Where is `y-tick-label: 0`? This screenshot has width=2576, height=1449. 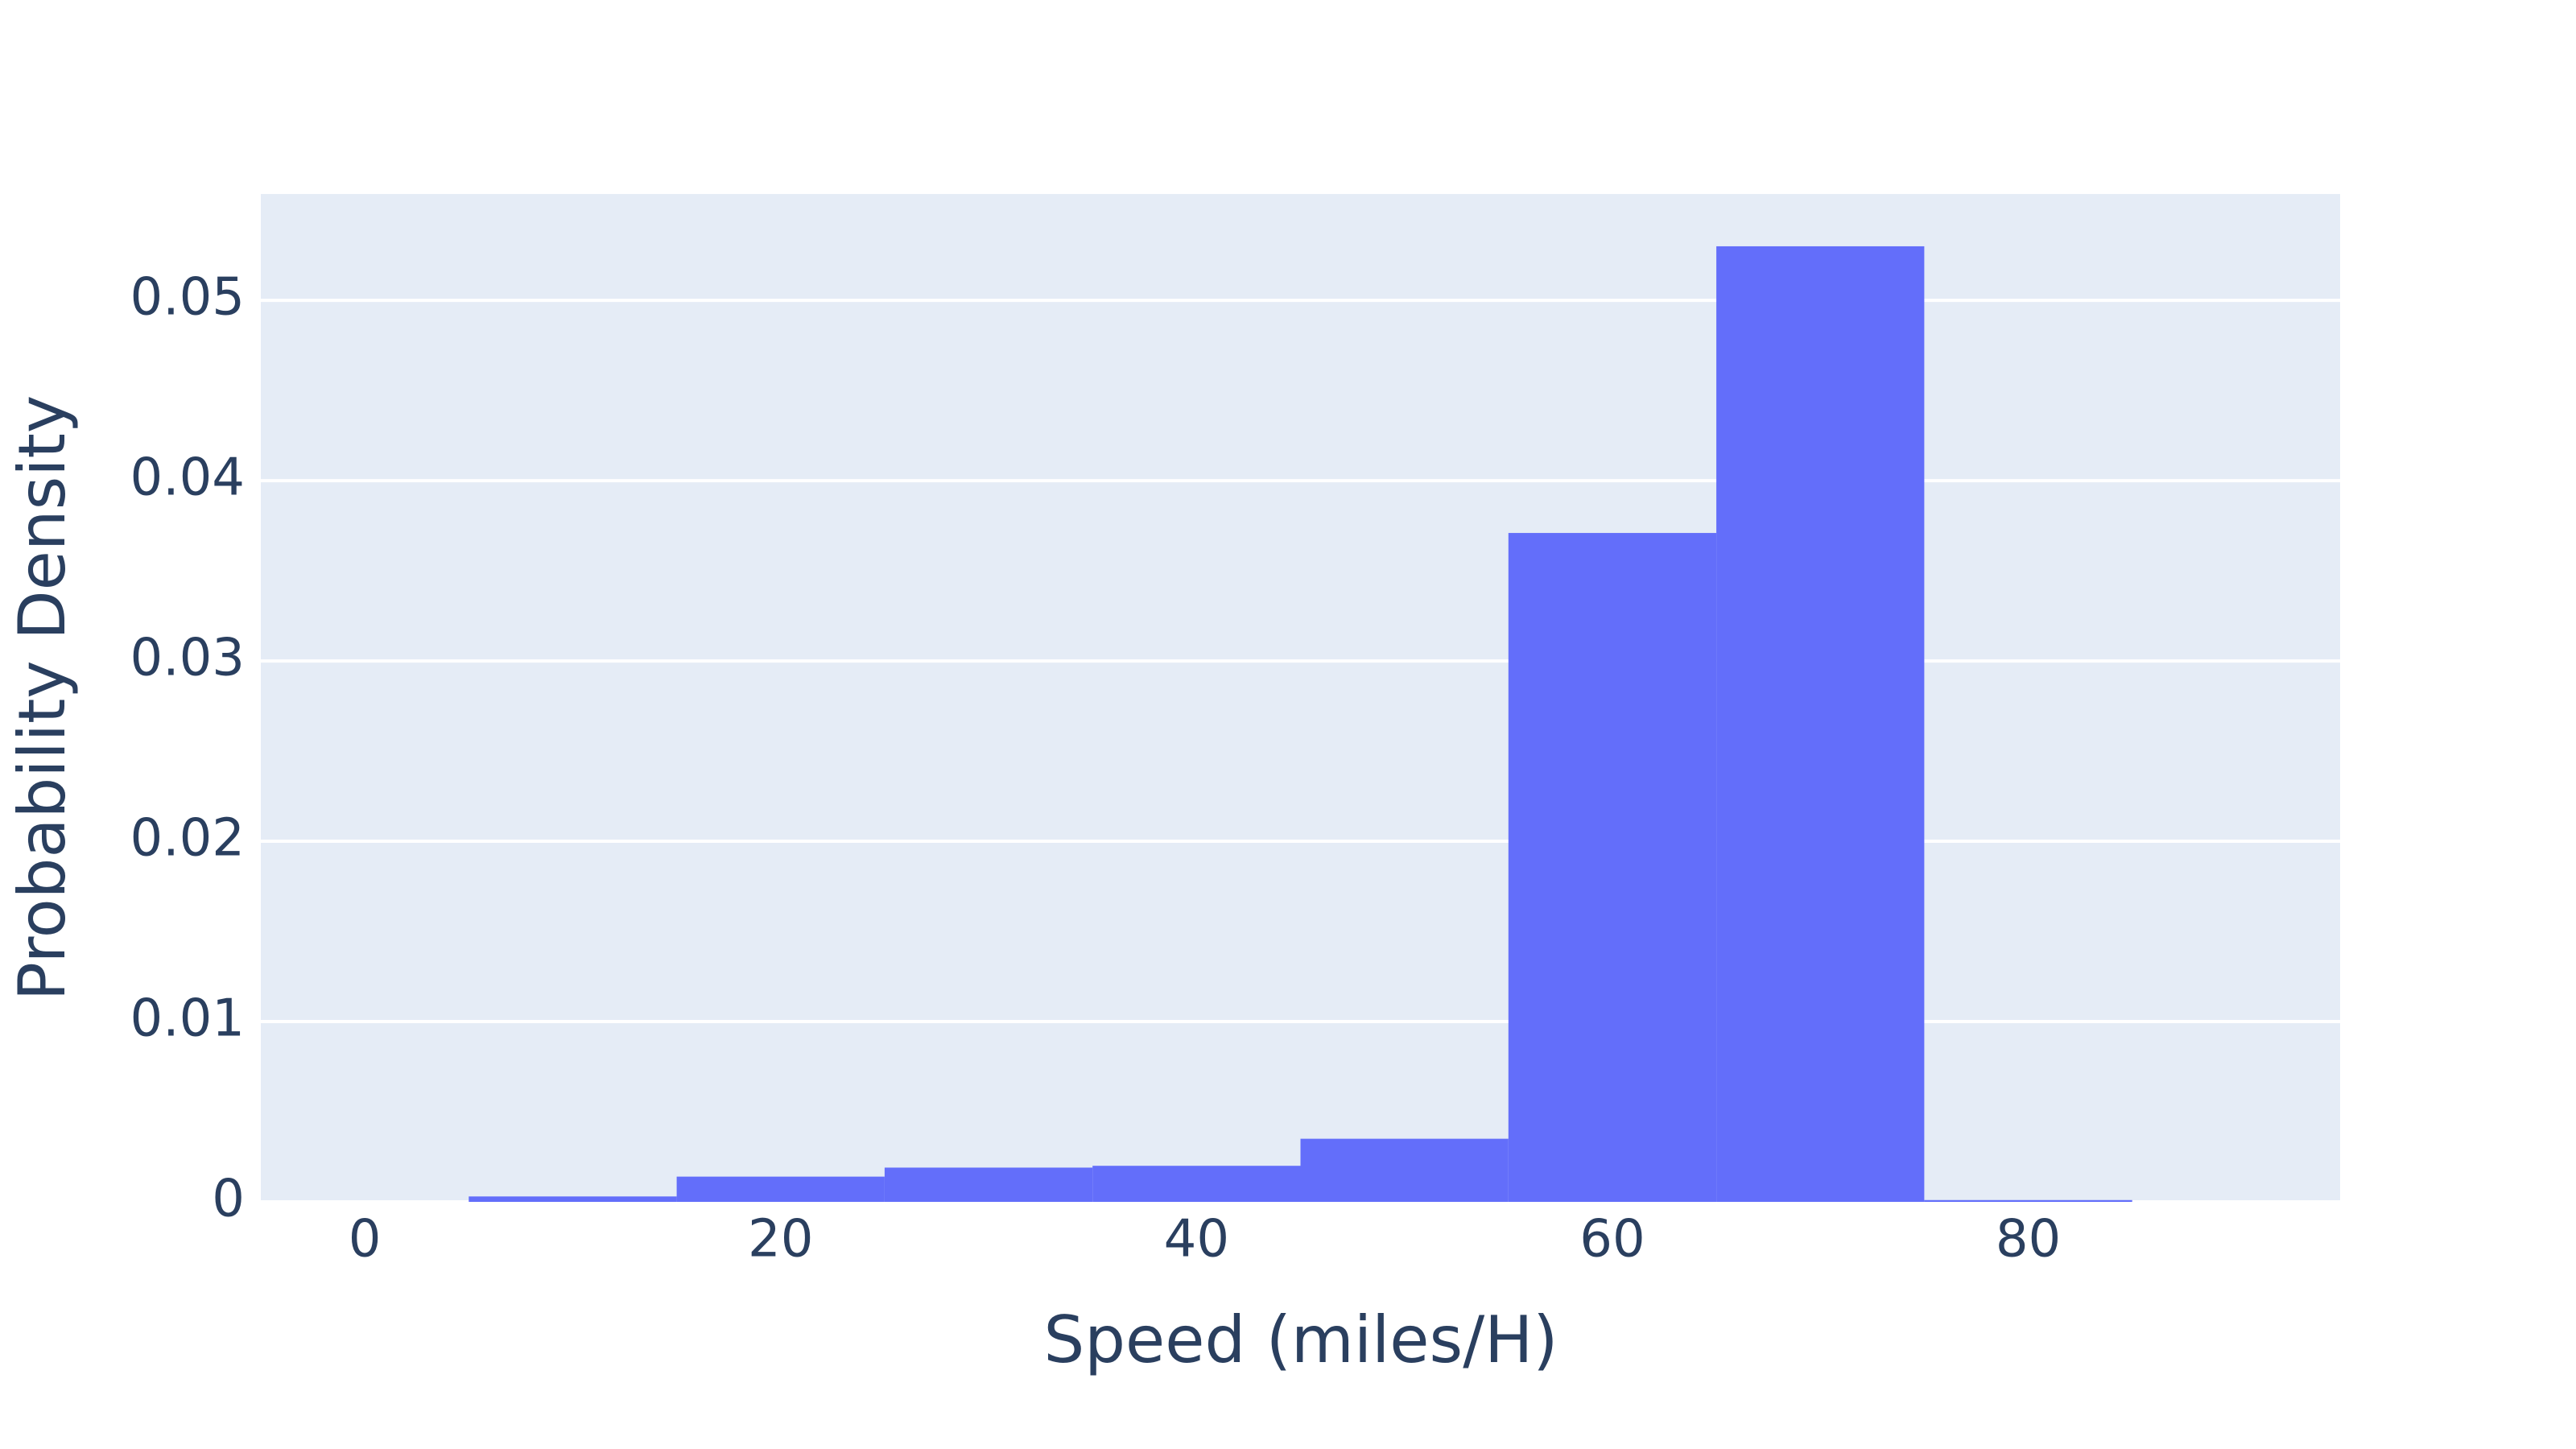
y-tick-label: 0 is located at coordinates (228, 1199).